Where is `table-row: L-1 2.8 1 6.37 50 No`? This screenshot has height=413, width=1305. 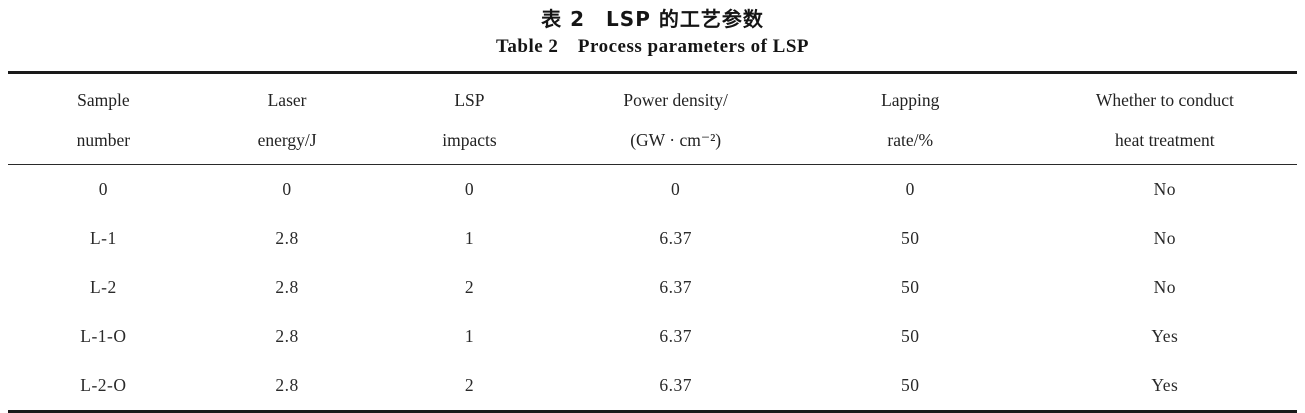 table-row: L-1 2.8 1 6.37 50 No is located at coordinates (652, 238).